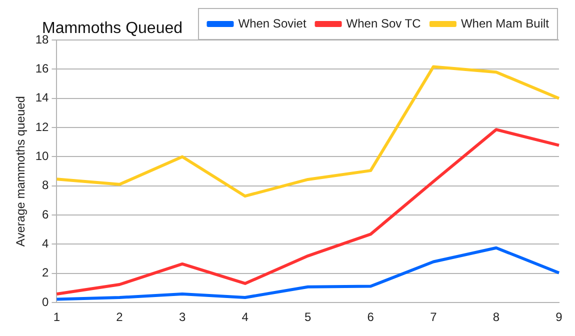  Describe the element at coordinates (42, 127) in the screenshot. I see `y-tick-label: 12` at that location.